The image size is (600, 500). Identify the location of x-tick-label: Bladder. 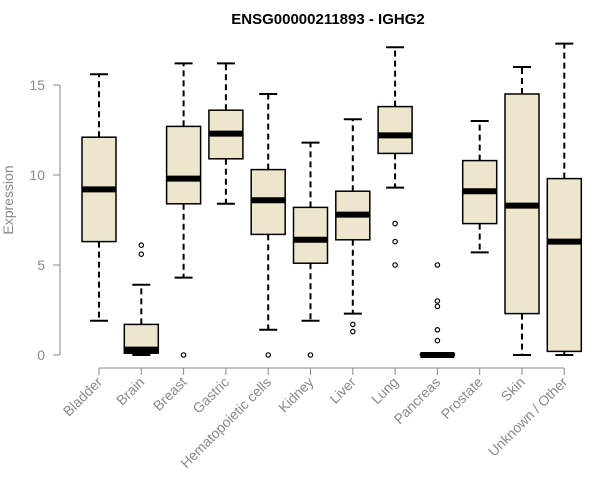
(83, 397).